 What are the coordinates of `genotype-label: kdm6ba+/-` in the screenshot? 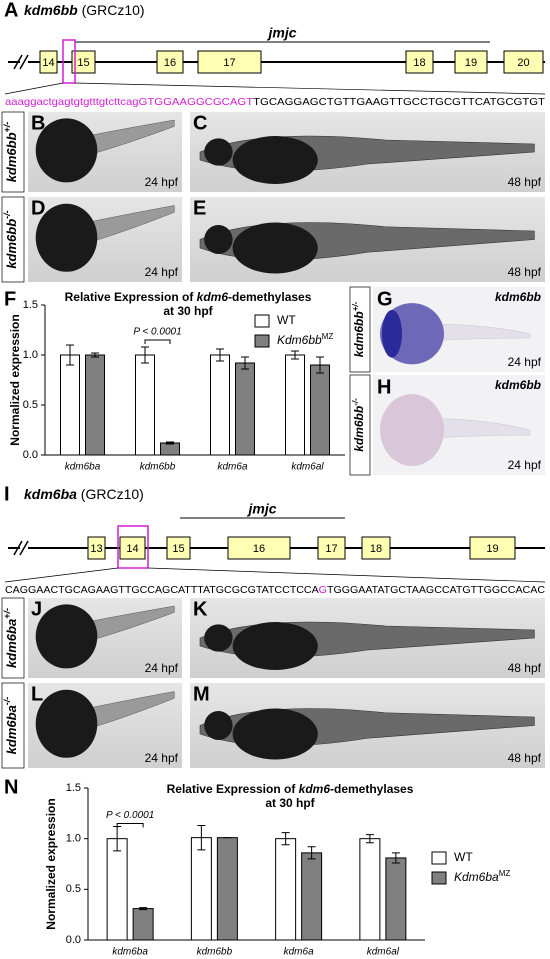 It's located at (10, 638).